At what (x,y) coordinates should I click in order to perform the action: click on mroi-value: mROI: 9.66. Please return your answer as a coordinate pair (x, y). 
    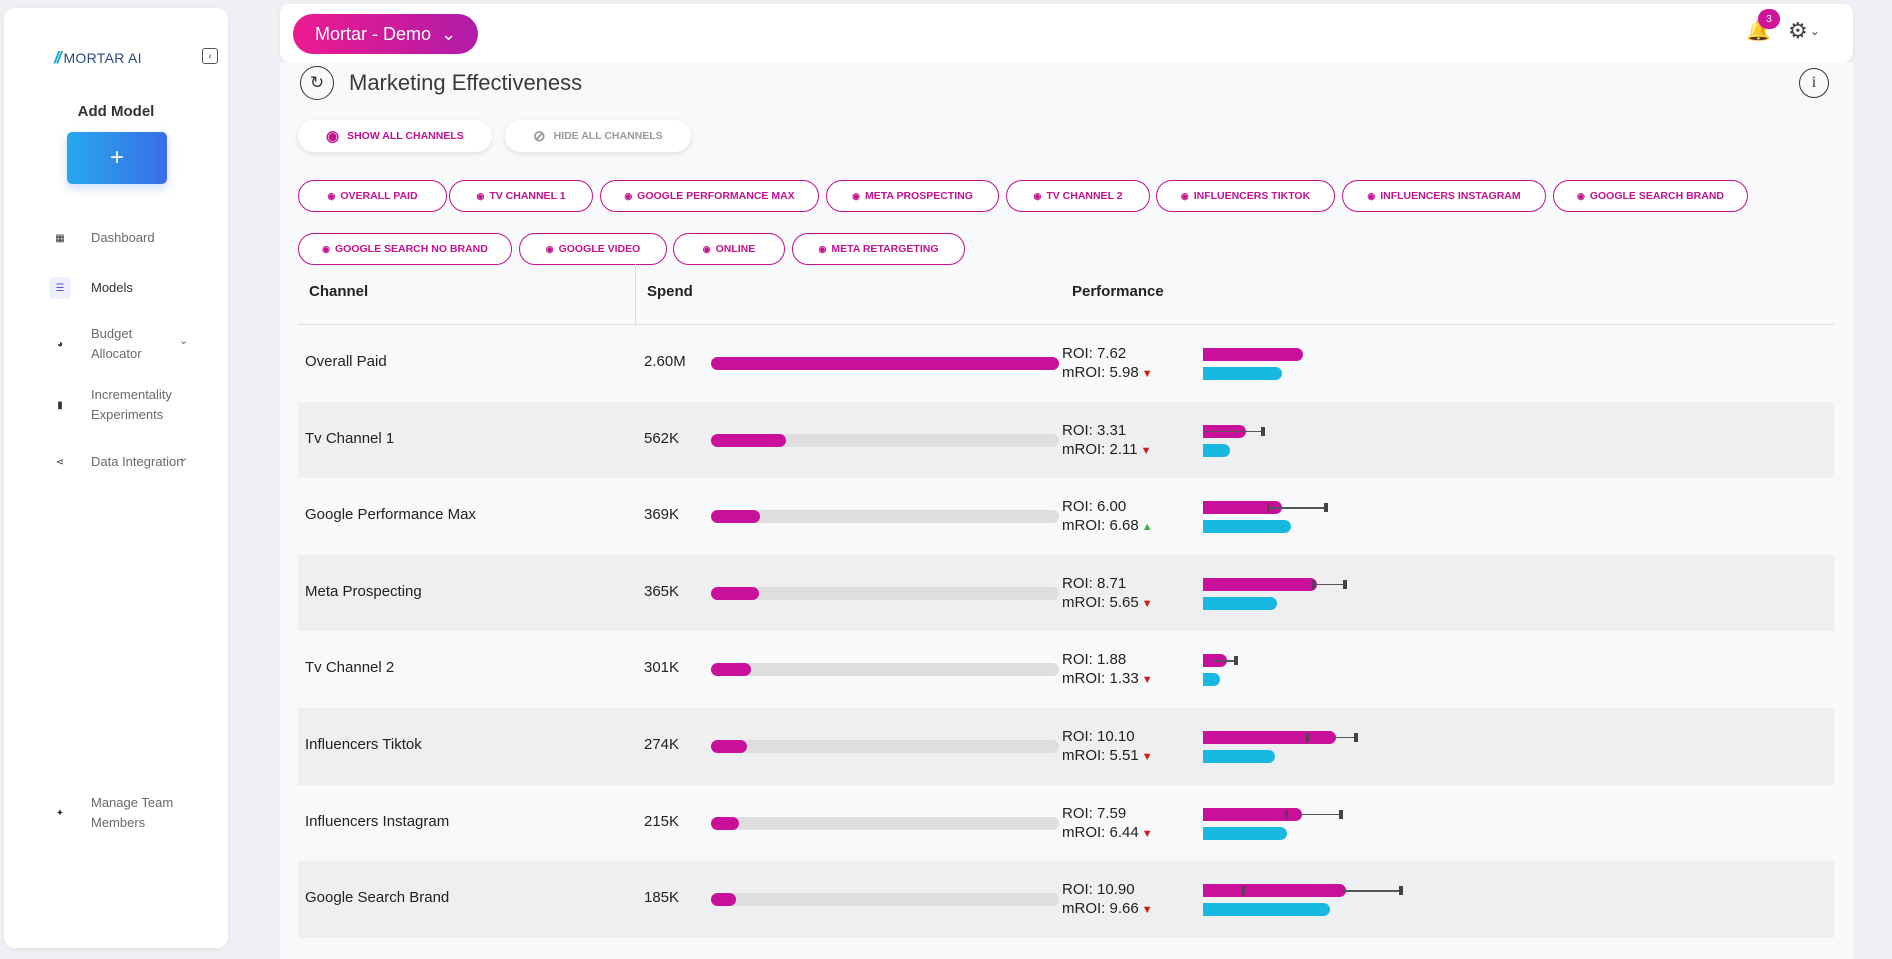
    Looking at the image, I should click on (1100, 909).